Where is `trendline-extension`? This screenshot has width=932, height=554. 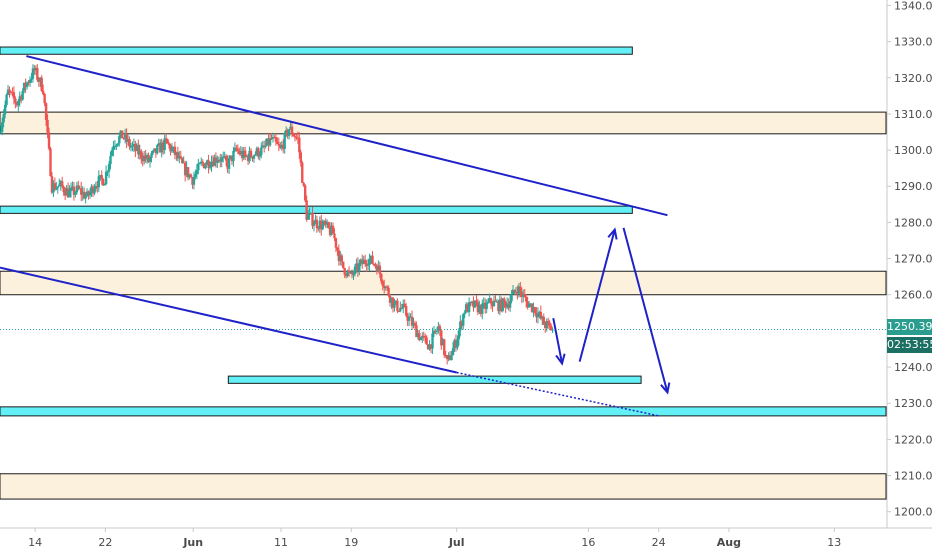 trendline-extension is located at coordinates (557, 394).